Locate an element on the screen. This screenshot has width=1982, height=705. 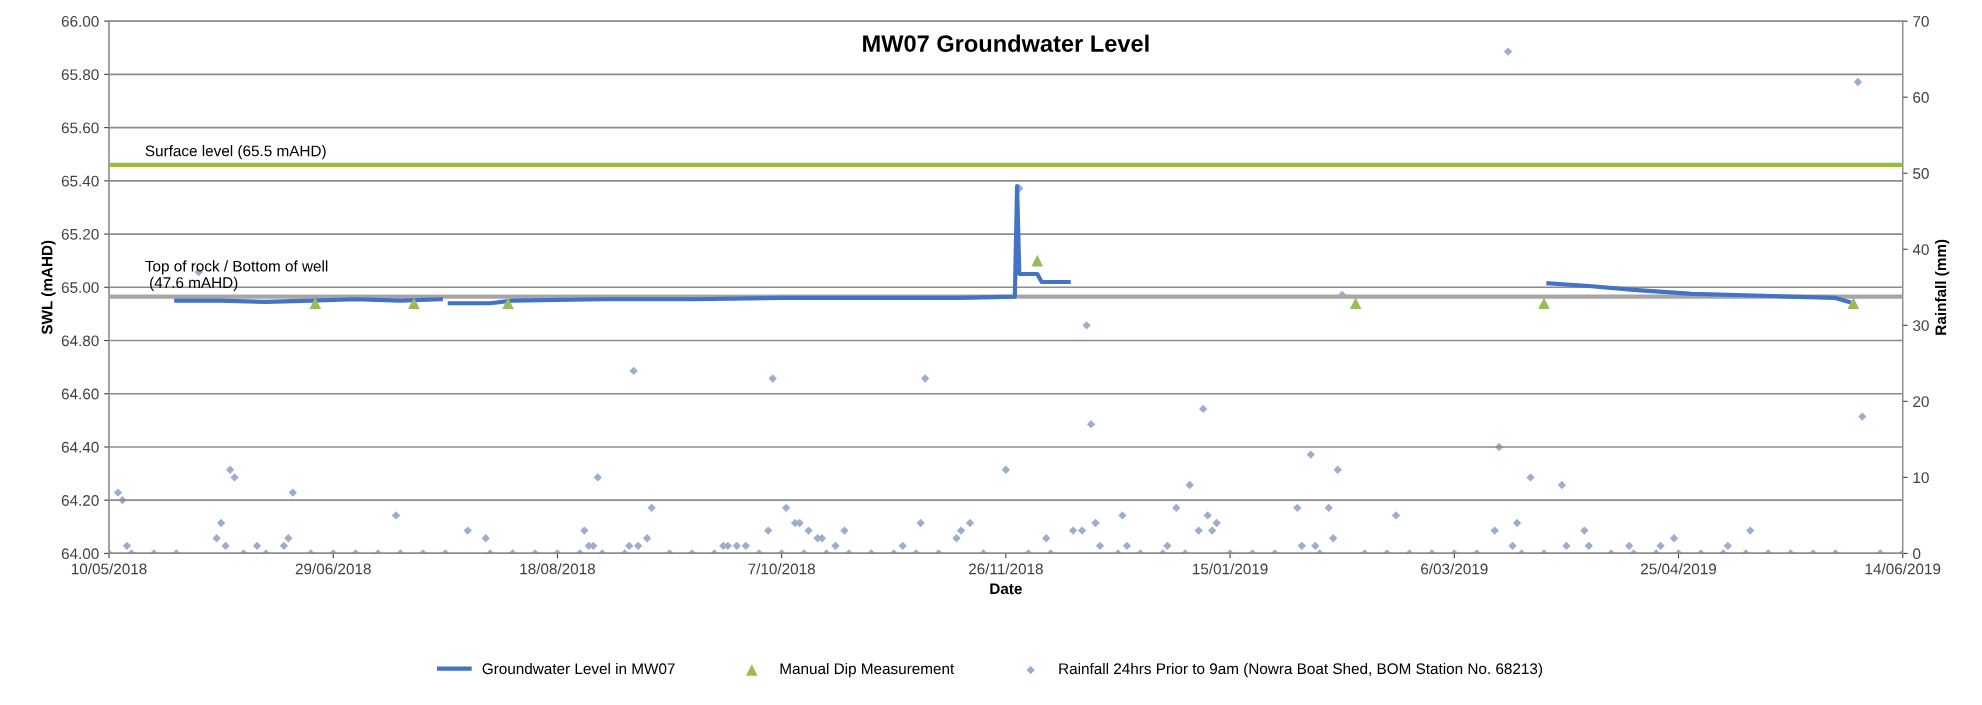
y-tick-label: 64.20 is located at coordinates (80, 500).